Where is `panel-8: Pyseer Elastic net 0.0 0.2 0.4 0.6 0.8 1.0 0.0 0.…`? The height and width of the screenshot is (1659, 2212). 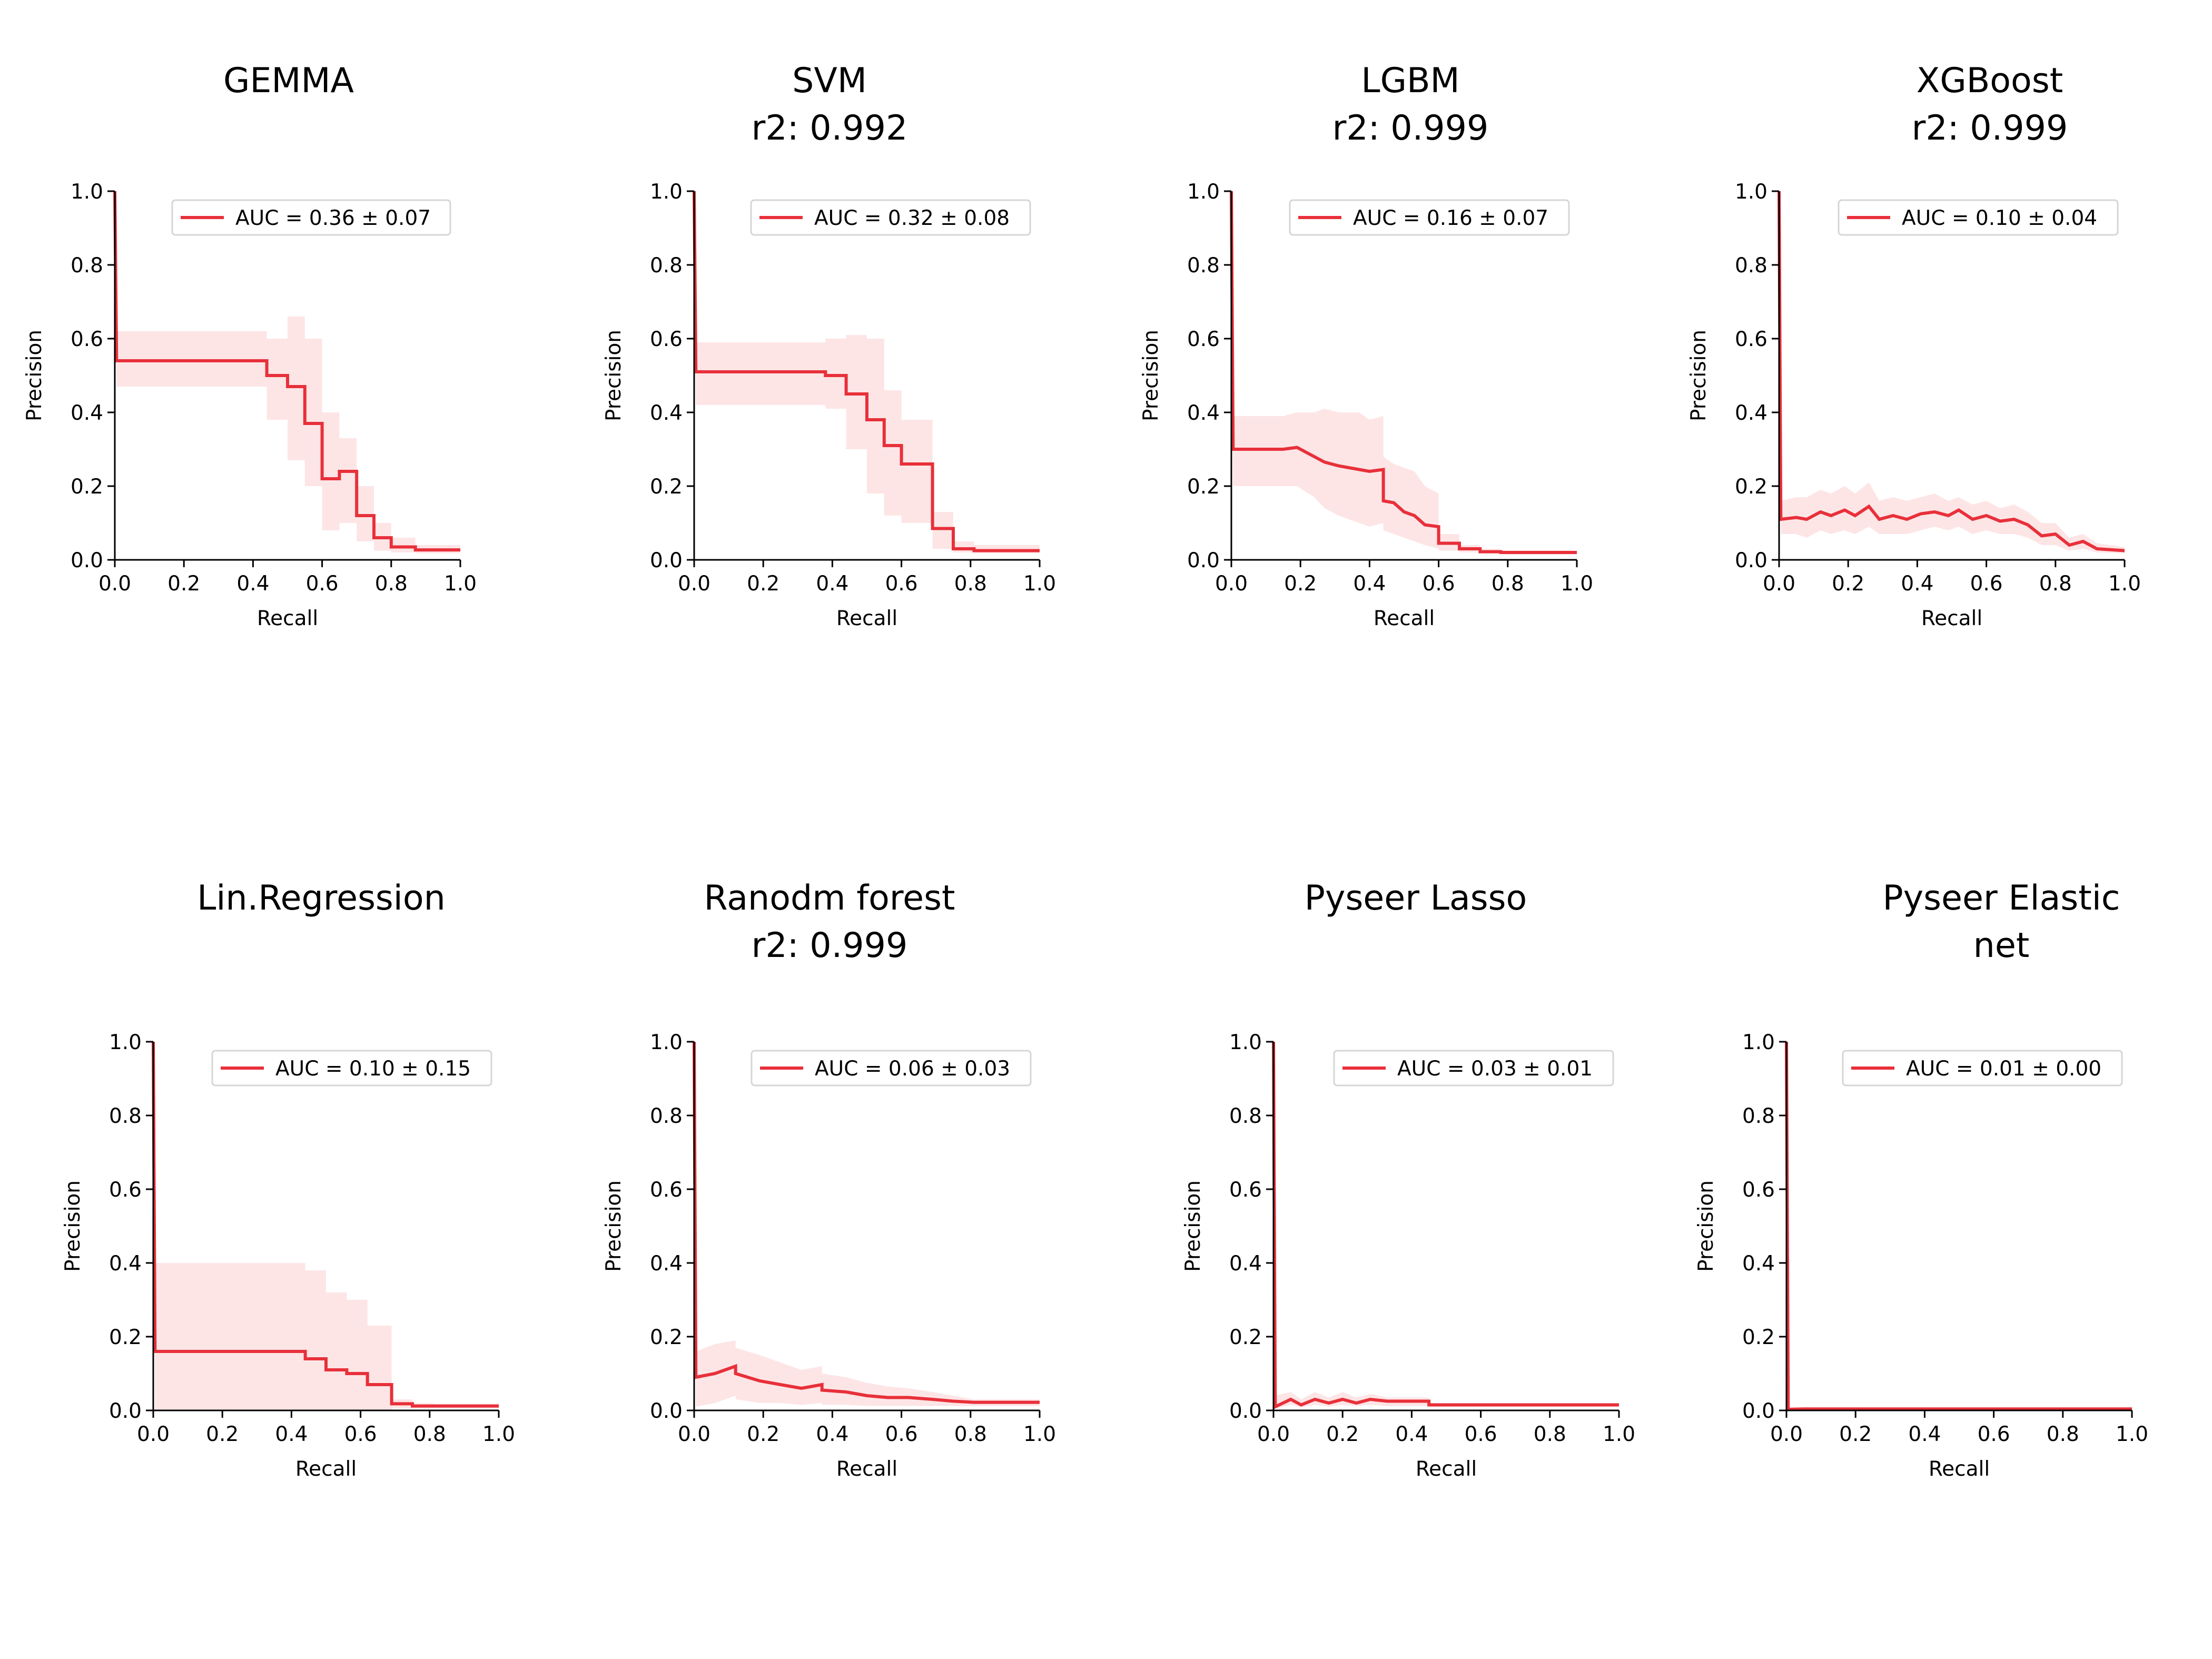
panel-8: Pyseer Elastic net 0.0 0.2 0.4 0.6 0.8 1.0 0.0 0.… is located at coordinates (1921, 1179).